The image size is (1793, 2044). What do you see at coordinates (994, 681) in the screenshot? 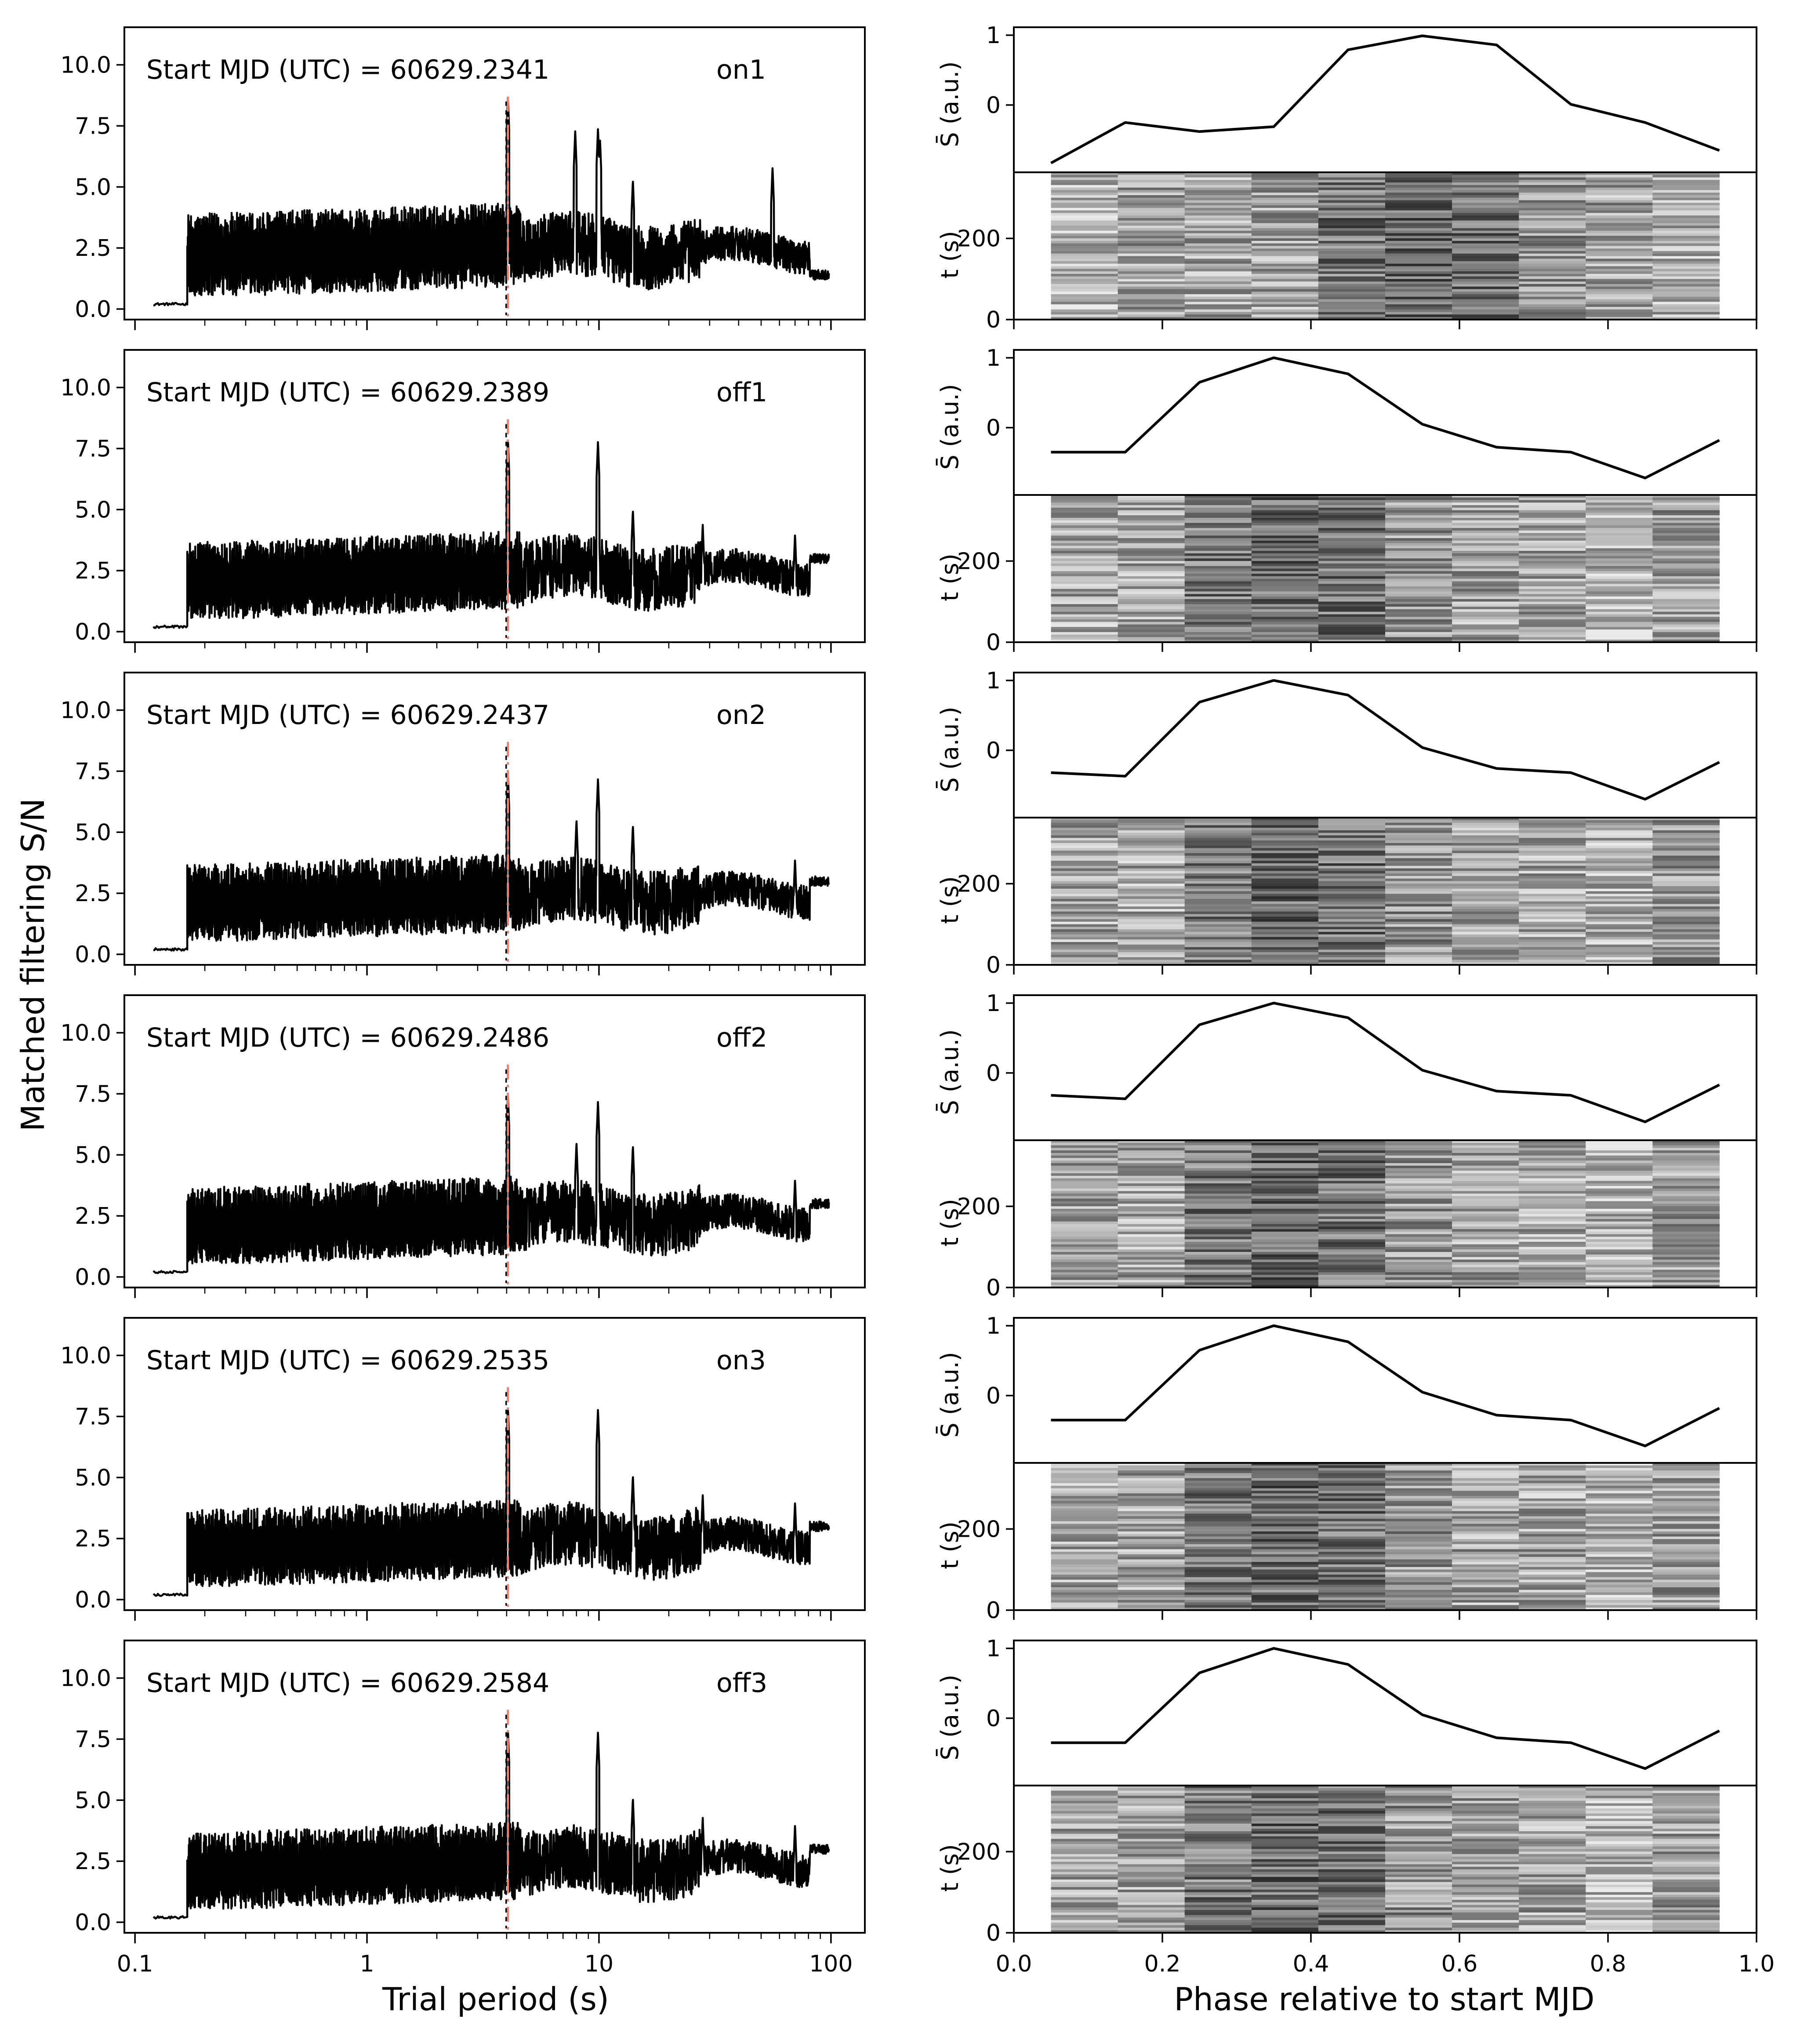
I see `profile-y-tick-label: 1` at bounding box center [994, 681].